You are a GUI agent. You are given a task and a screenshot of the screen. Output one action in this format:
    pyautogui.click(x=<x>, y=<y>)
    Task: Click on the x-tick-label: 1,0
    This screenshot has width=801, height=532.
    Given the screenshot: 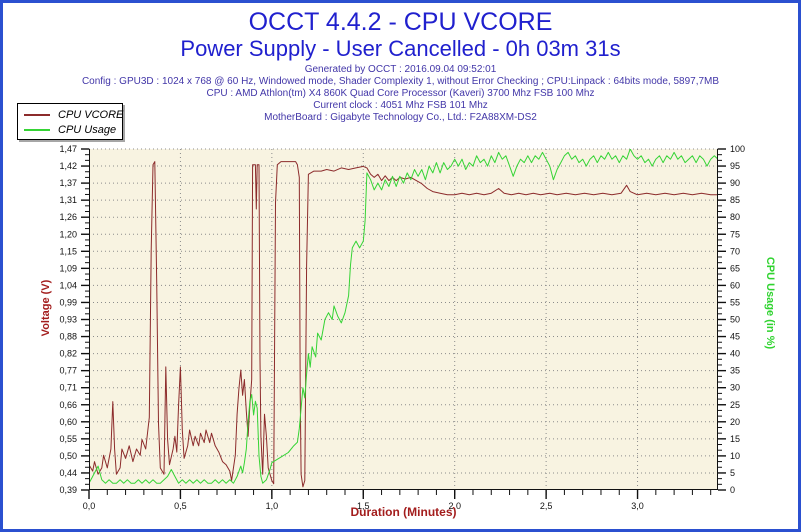 What is the action you would take?
    pyautogui.click(x=272, y=506)
    